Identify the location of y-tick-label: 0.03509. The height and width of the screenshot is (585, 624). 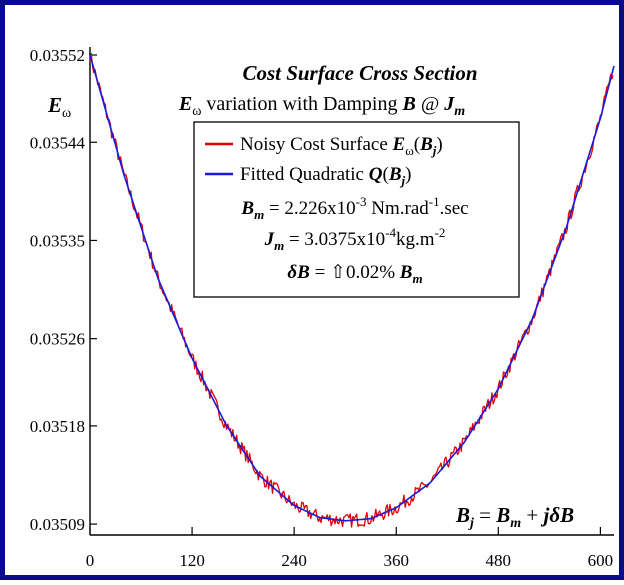
(57, 524).